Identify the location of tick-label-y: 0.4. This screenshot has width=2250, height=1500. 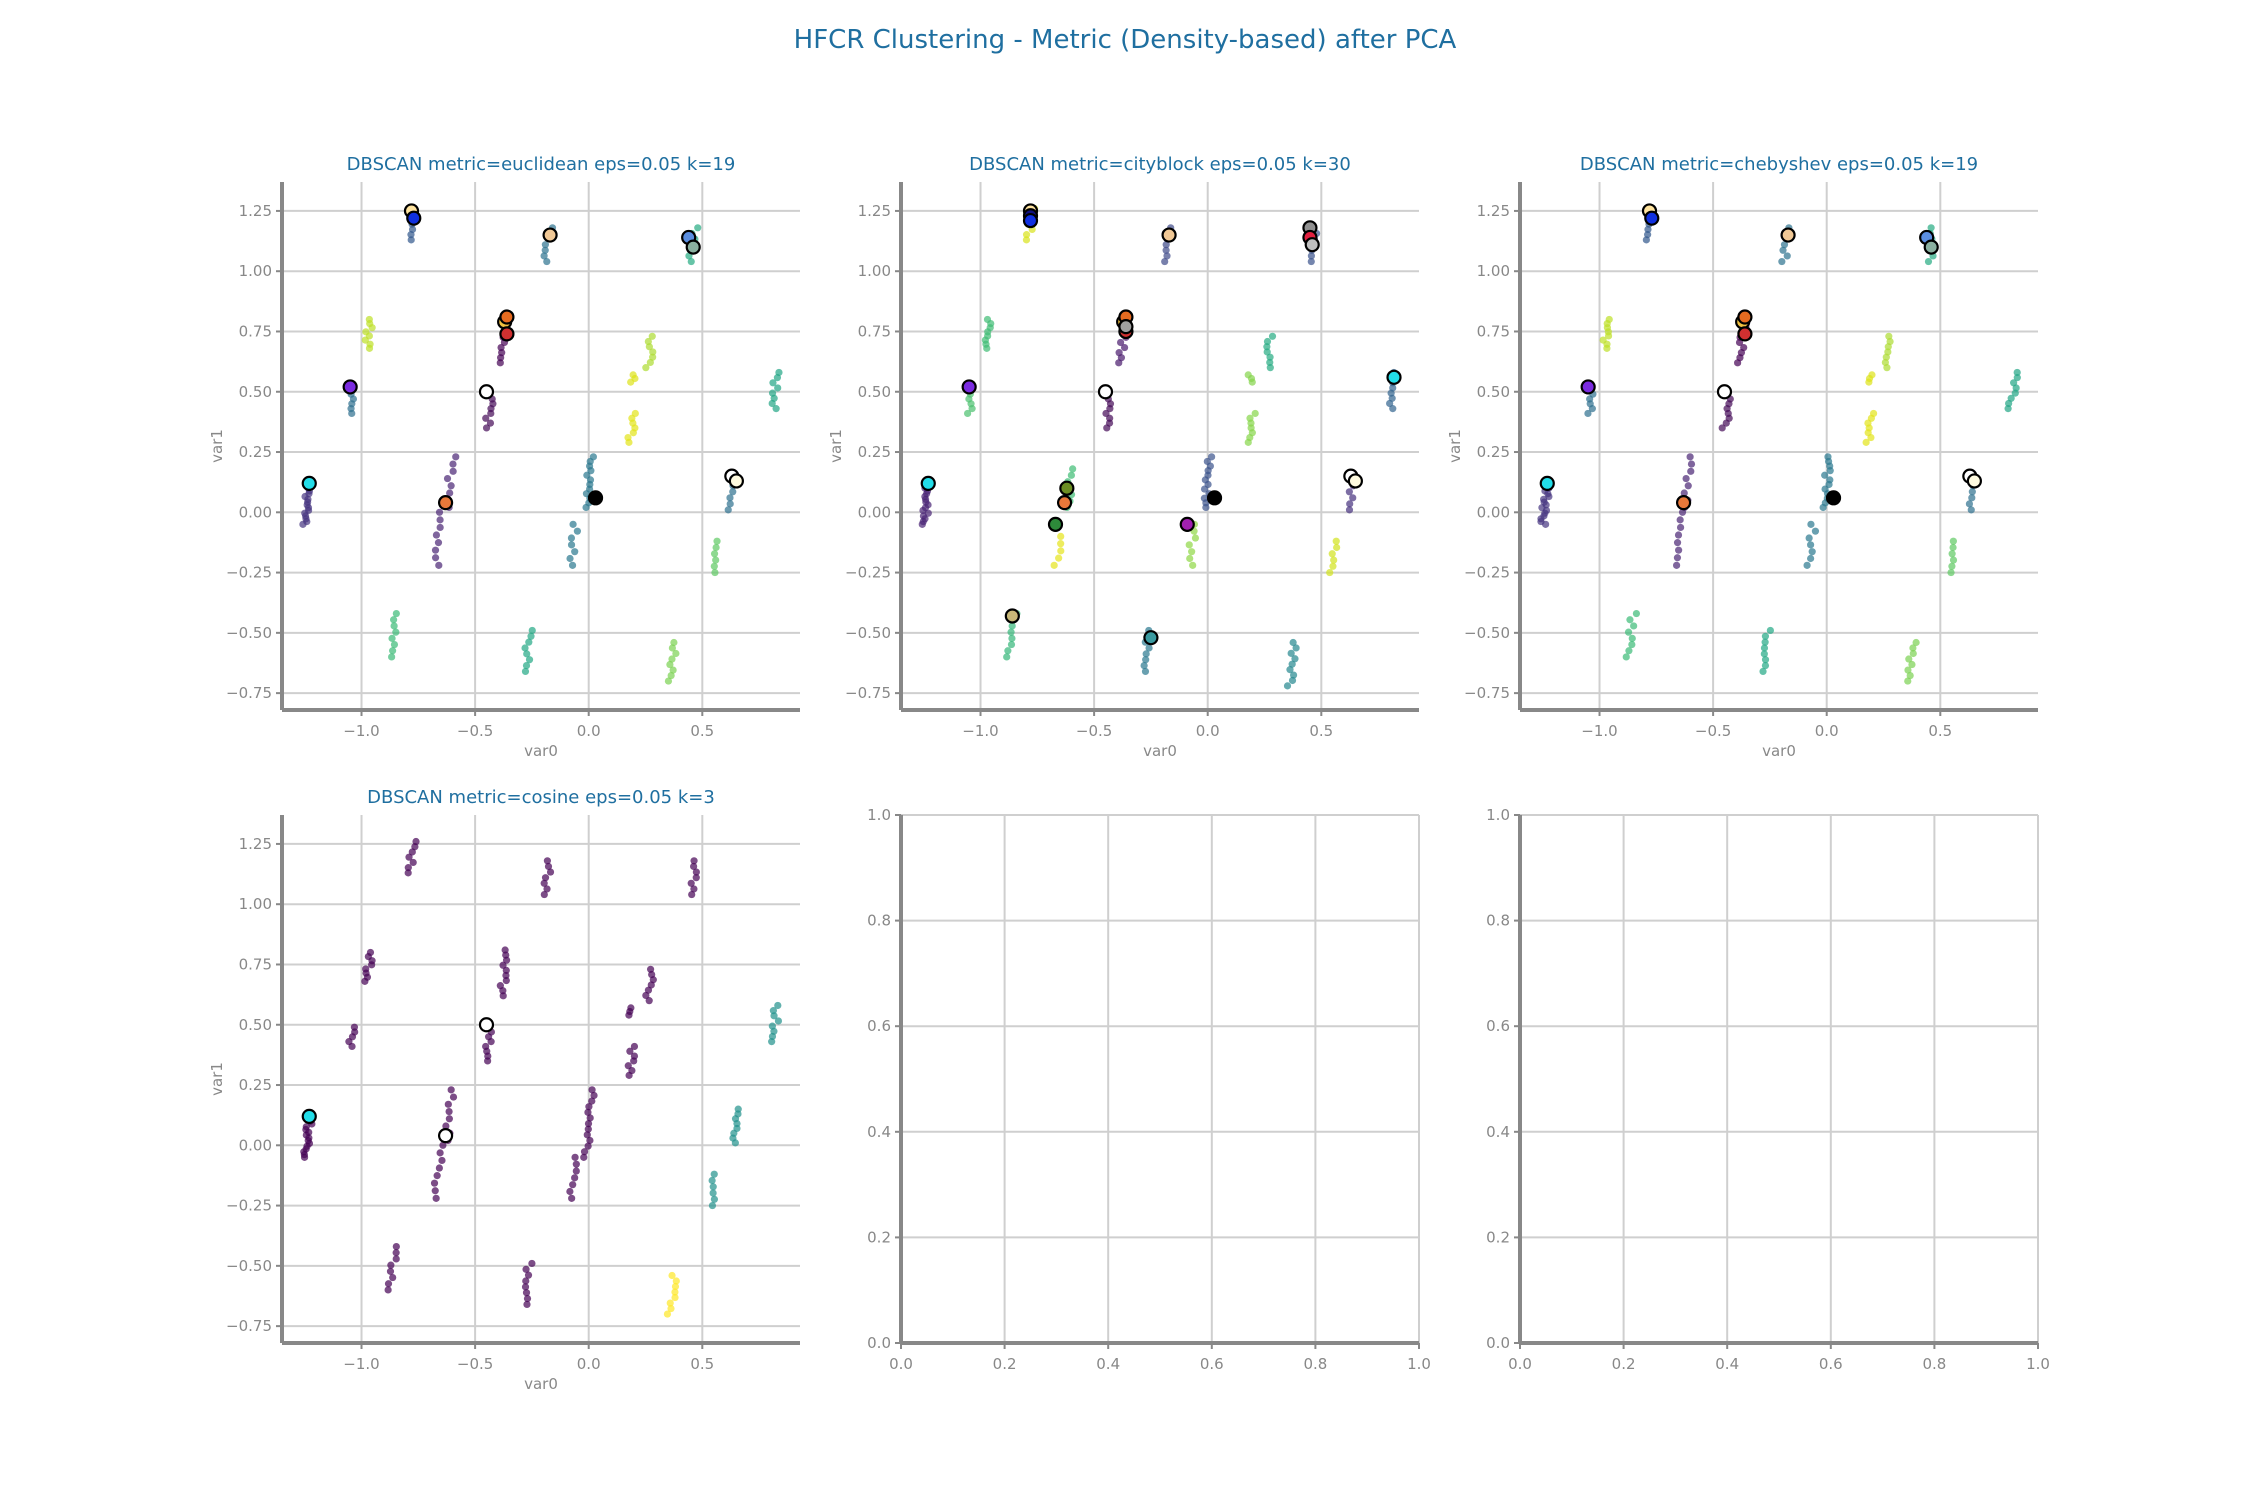
(1498, 1132).